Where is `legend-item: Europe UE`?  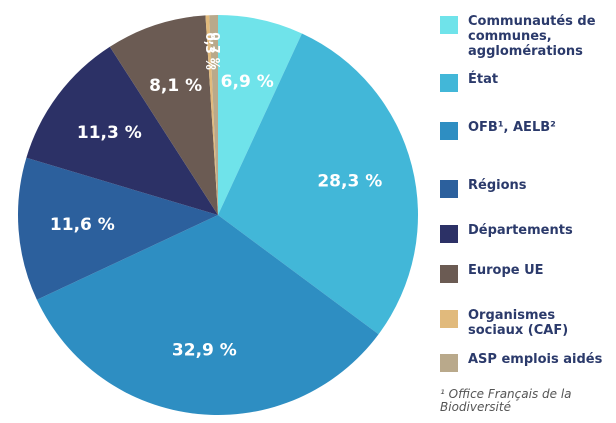 legend-item: Europe UE is located at coordinates (522, 273).